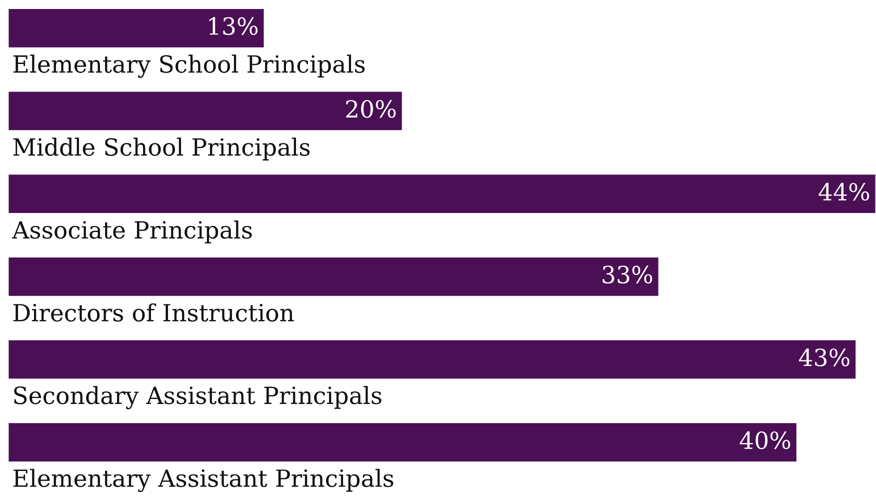 Image resolution: width=876 pixels, height=497 pixels. What do you see at coordinates (824, 357) in the screenshot?
I see `data-label: 43%` at bounding box center [824, 357].